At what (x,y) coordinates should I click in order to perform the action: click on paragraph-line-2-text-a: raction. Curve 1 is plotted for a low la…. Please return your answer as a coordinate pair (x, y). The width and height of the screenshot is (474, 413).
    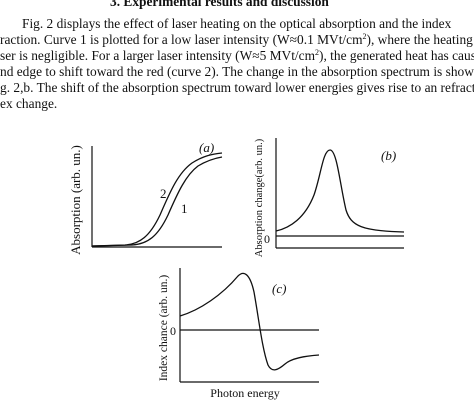
    Looking at the image, I should click on (181, 39).